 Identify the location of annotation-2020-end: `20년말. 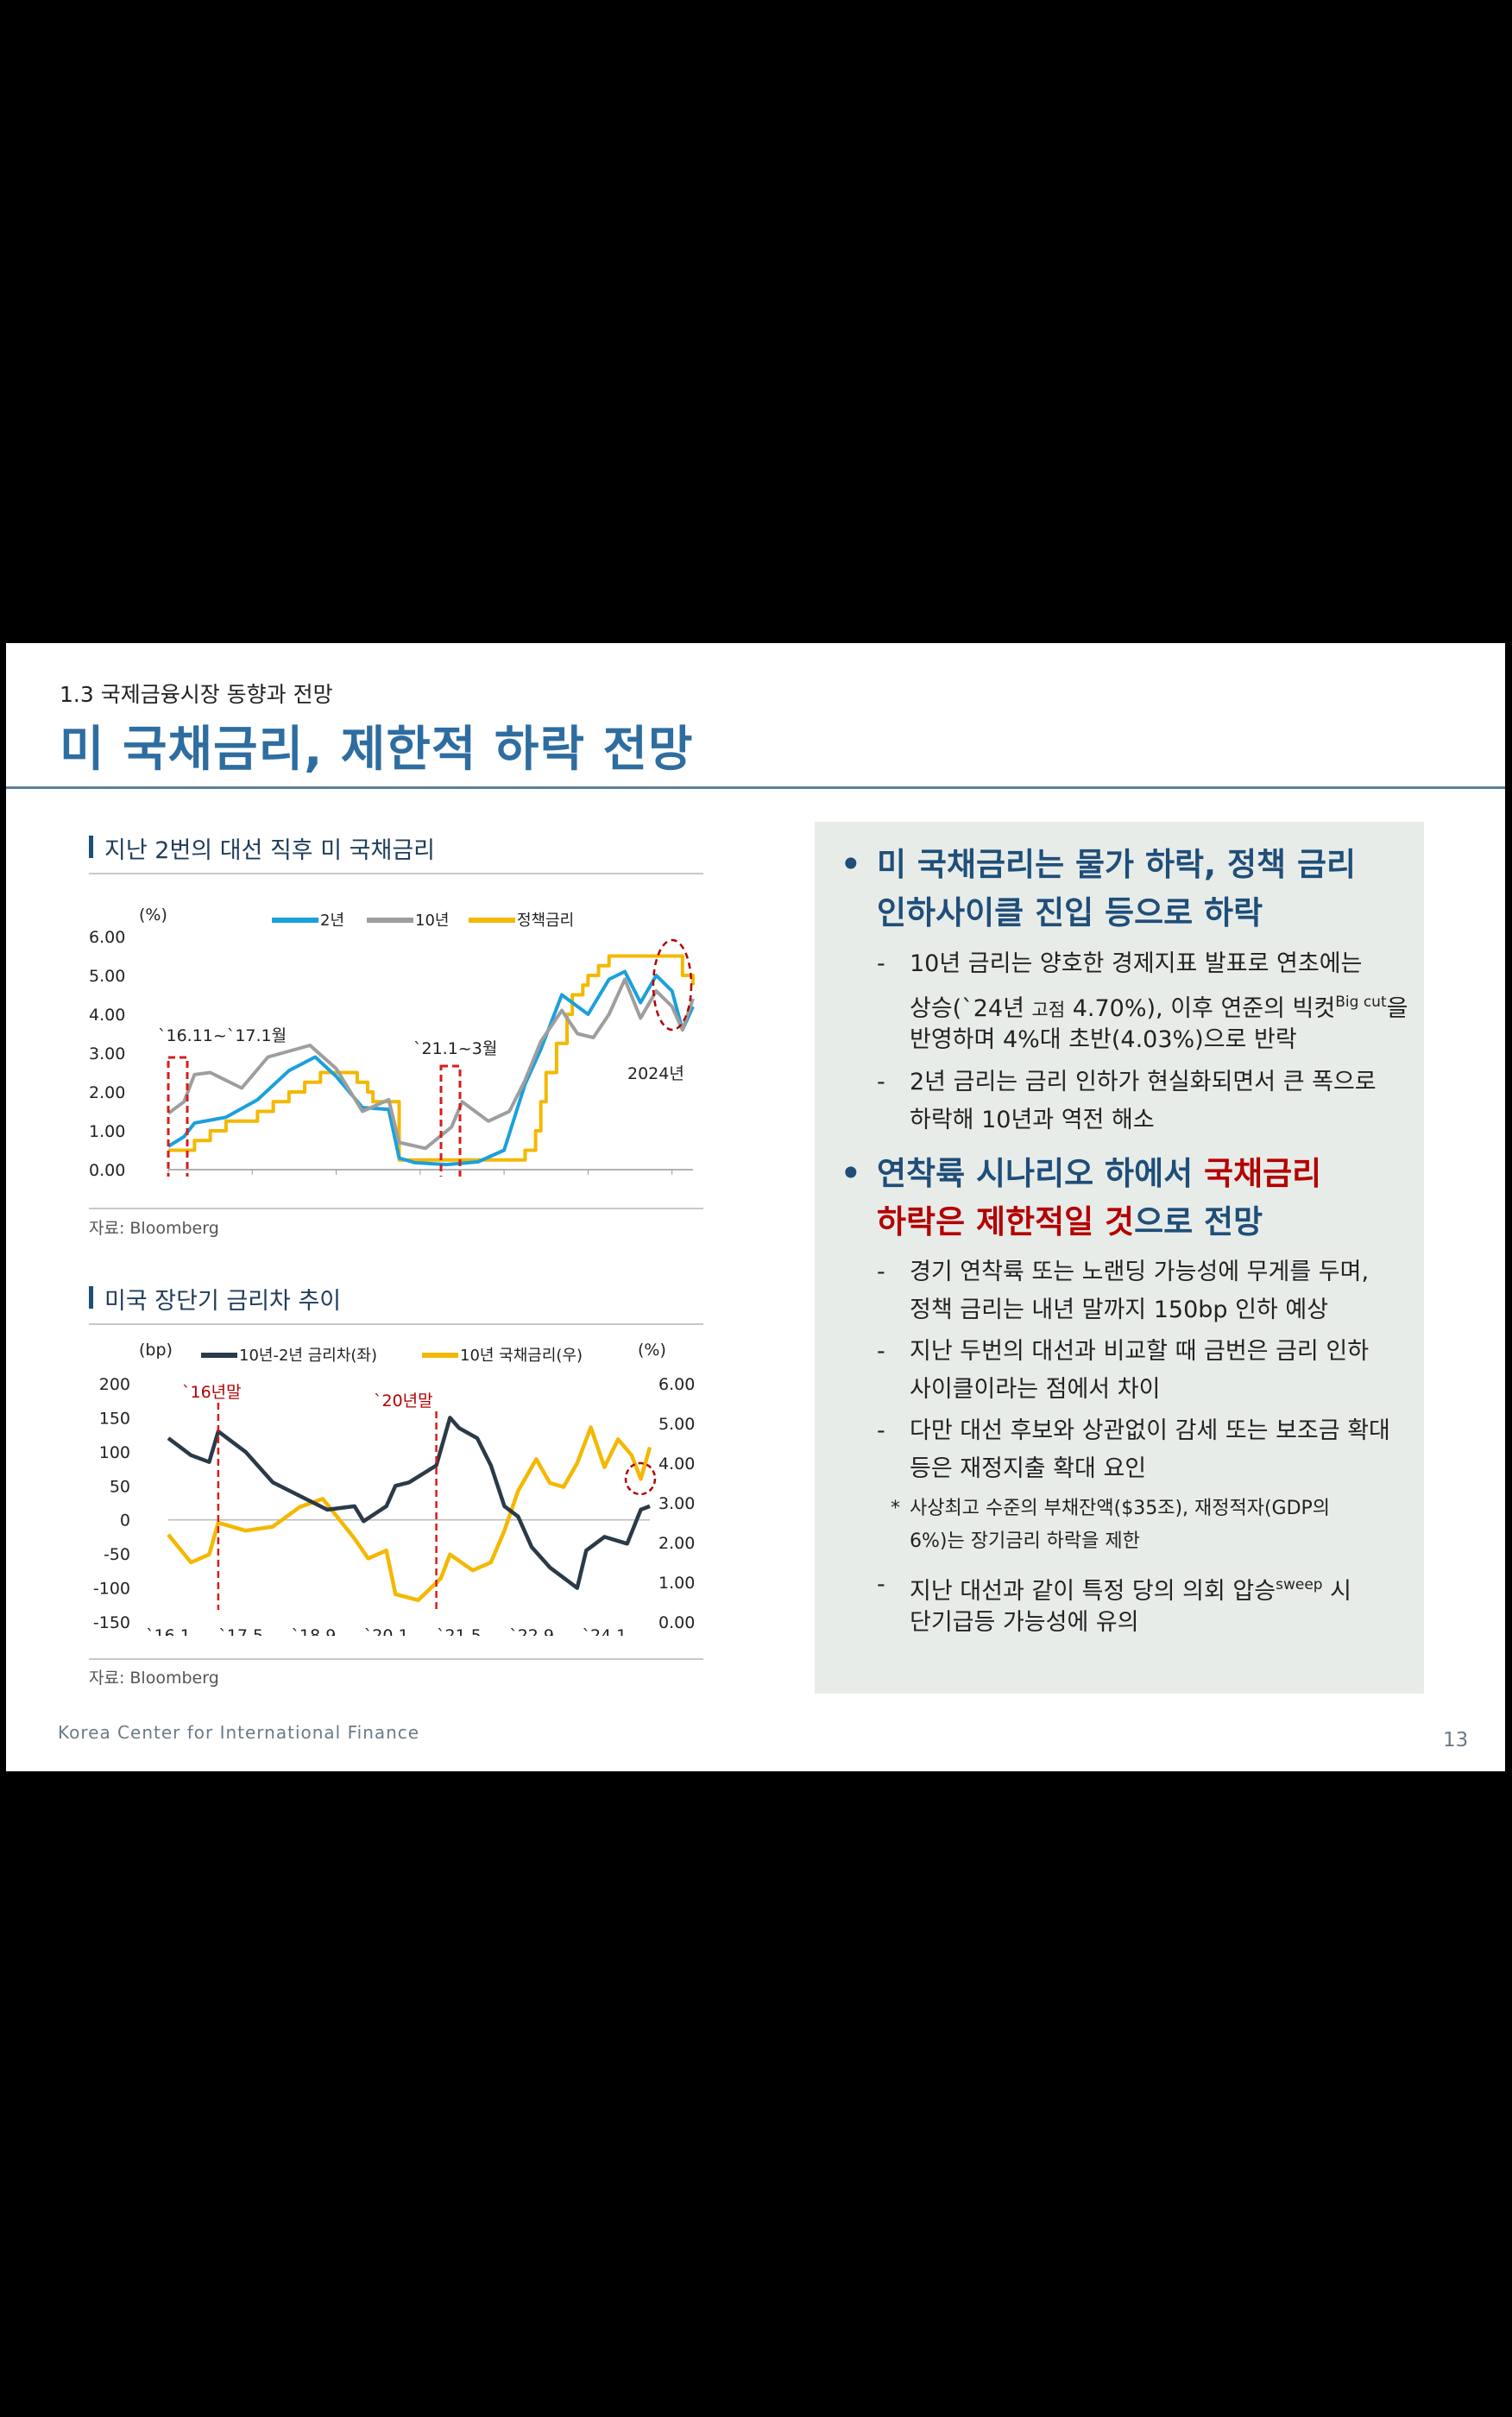
(404, 1401).